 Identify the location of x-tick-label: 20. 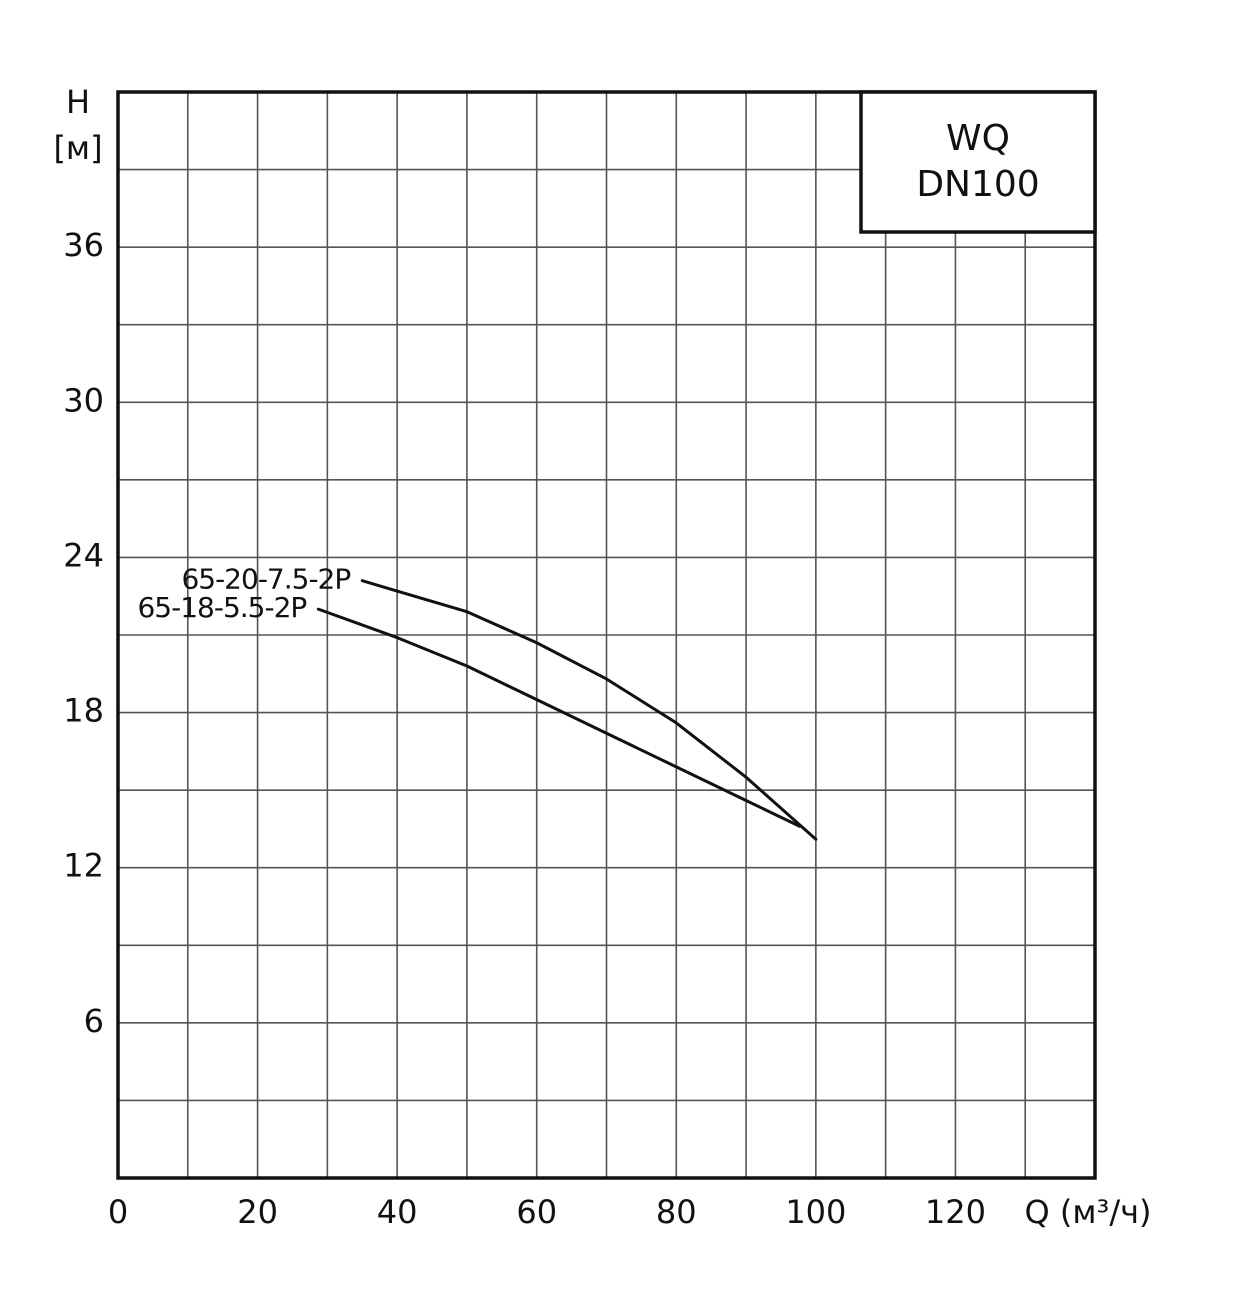
(257, 1212).